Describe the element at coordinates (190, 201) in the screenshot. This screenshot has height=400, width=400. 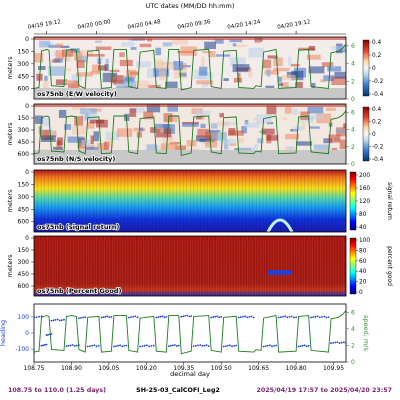
I see `signal-field` at that location.